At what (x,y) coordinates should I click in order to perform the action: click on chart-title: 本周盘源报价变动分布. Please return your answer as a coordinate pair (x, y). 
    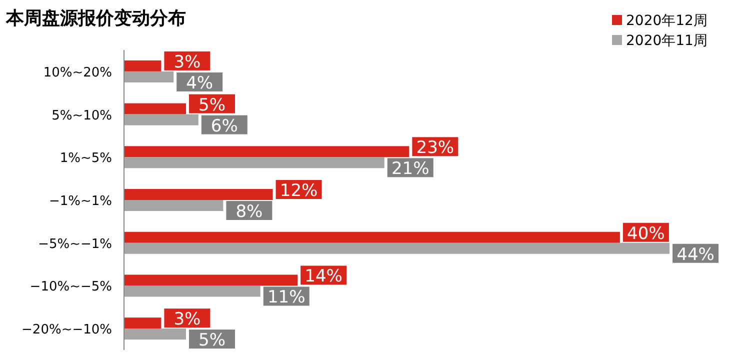
    Looking at the image, I should click on (95, 18).